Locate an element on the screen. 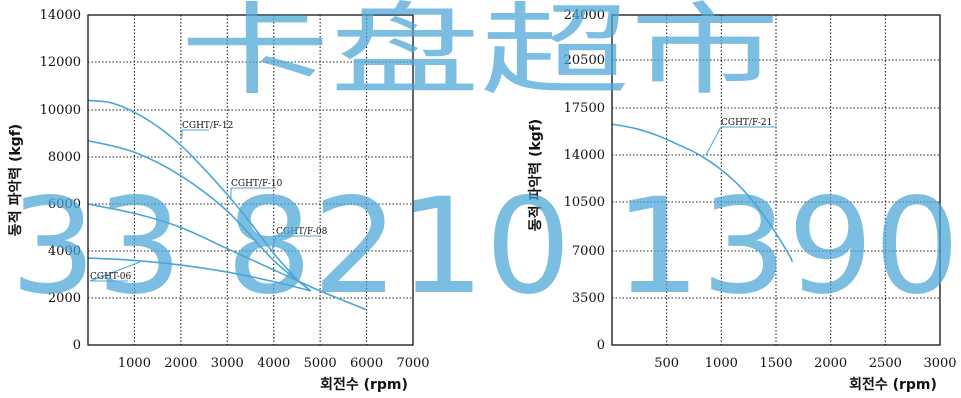  left-y-tick-label: 12000 is located at coordinates (60, 62).